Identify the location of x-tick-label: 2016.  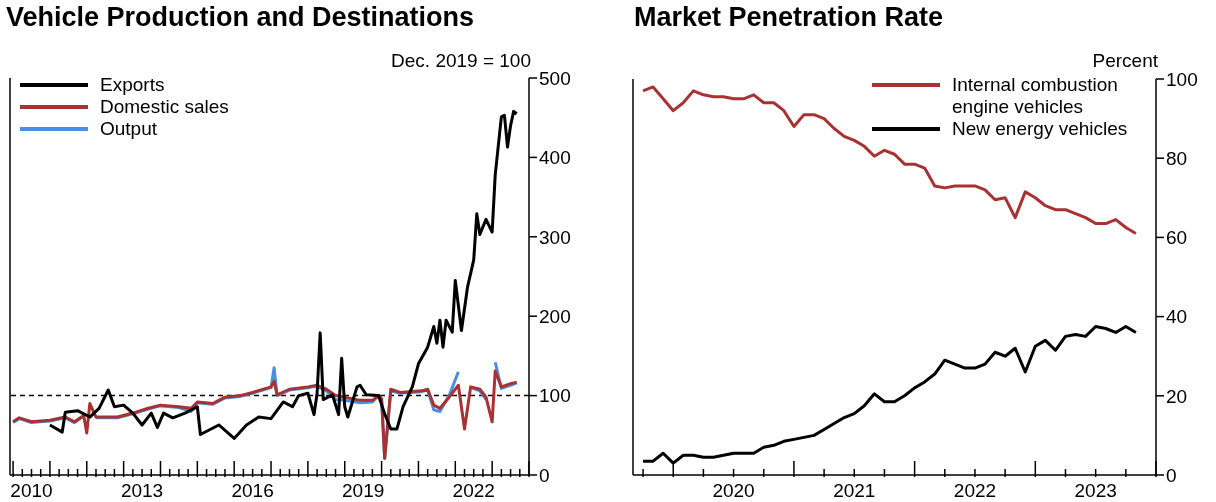
(252, 490).